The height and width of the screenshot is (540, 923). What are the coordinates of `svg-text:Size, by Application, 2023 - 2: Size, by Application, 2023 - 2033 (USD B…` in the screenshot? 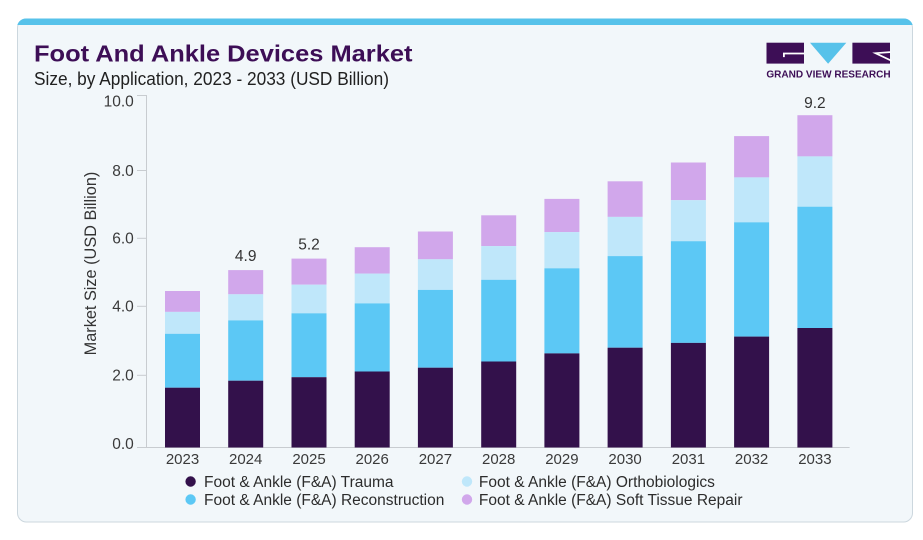 It's located at (211, 79).